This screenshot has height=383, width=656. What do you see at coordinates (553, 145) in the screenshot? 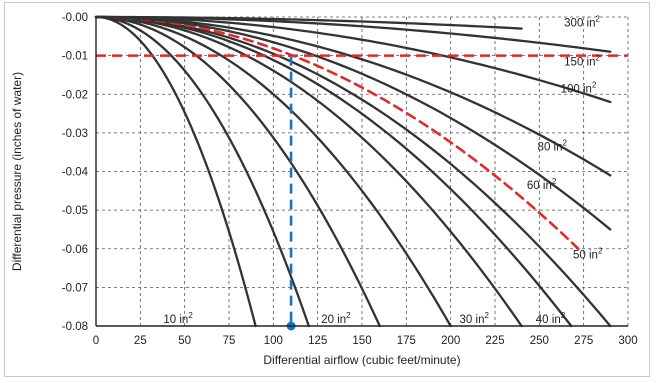
I see `curve-label-80: 80 in2` at bounding box center [553, 145].